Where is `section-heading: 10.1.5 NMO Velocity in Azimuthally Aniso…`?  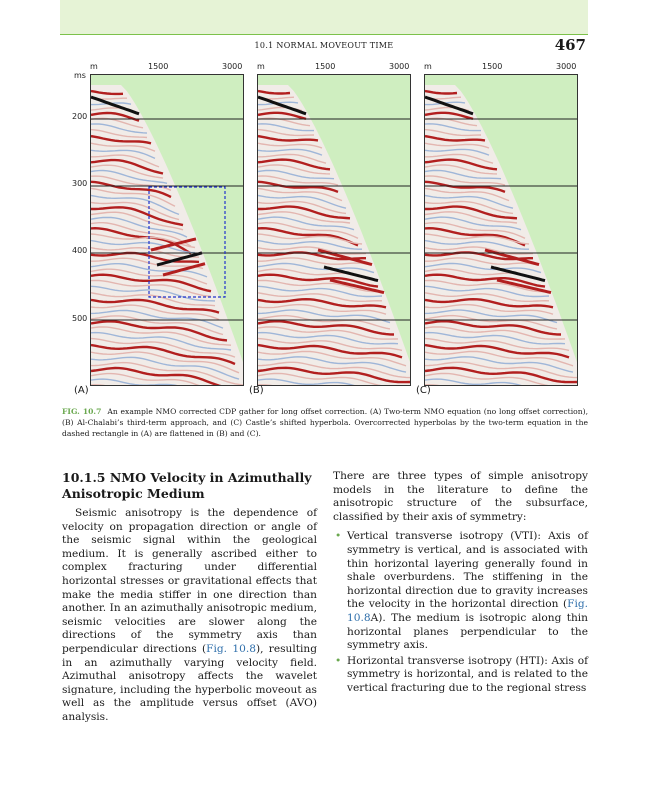 section-heading: 10.1.5 NMO Velocity in Azimuthally Aniso… is located at coordinates (187, 485).